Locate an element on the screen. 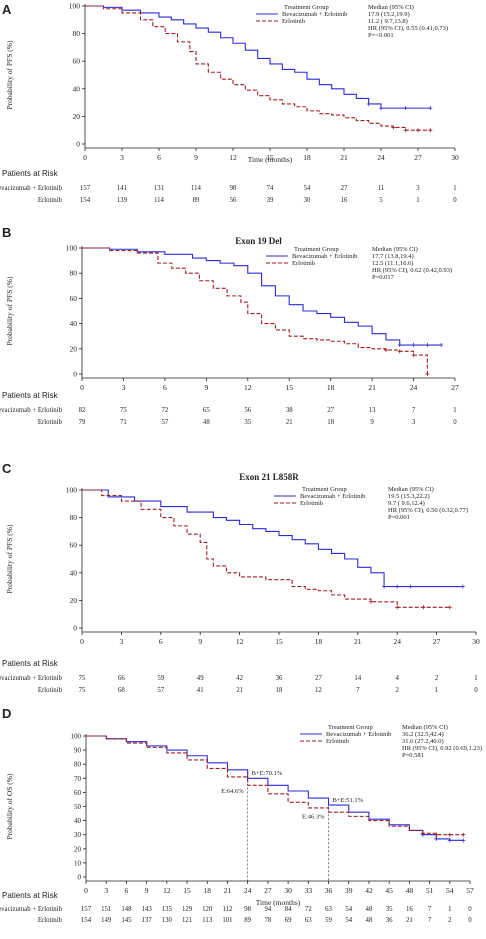 The height and width of the screenshot is (939, 486). legend-median: 17.9 (15.2,19.9) is located at coordinates (389, 14).